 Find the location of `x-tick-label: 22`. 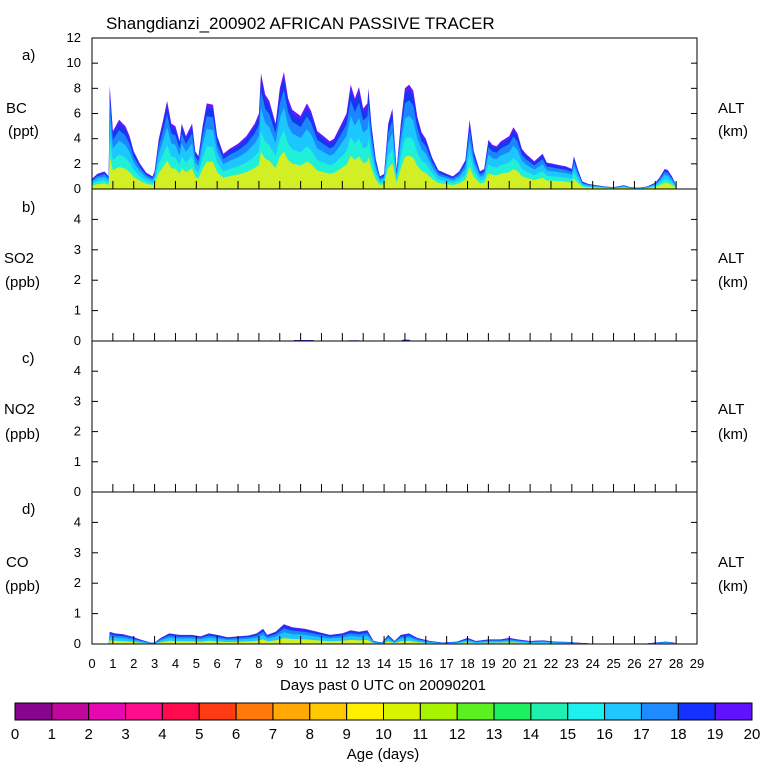

x-tick-label: 22 is located at coordinates (551, 663).